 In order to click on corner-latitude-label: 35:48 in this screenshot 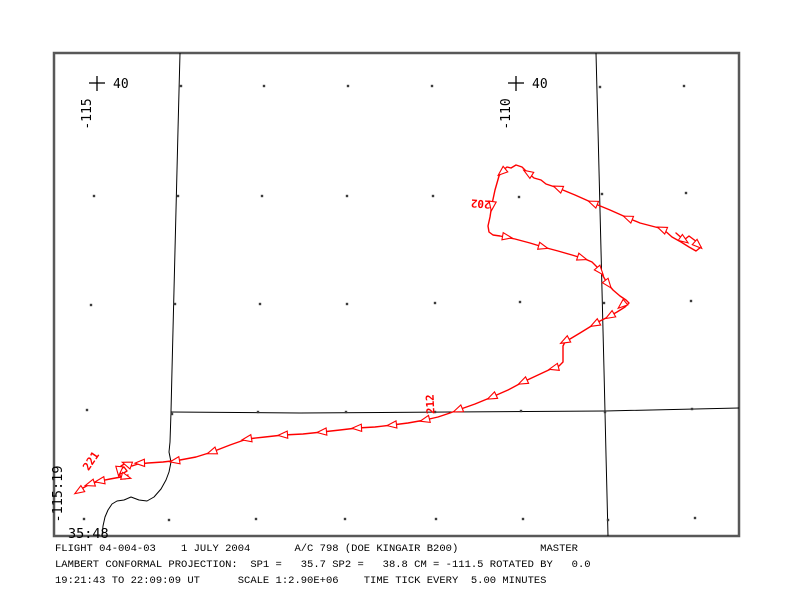, I will do `click(88, 534)`.